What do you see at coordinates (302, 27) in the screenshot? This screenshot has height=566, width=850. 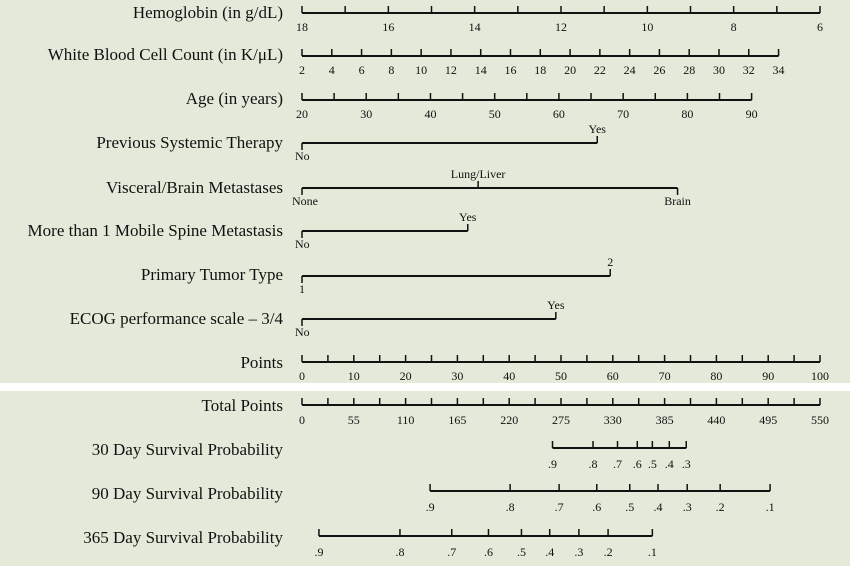 I see `hemoglobin-tick-label: 18` at bounding box center [302, 27].